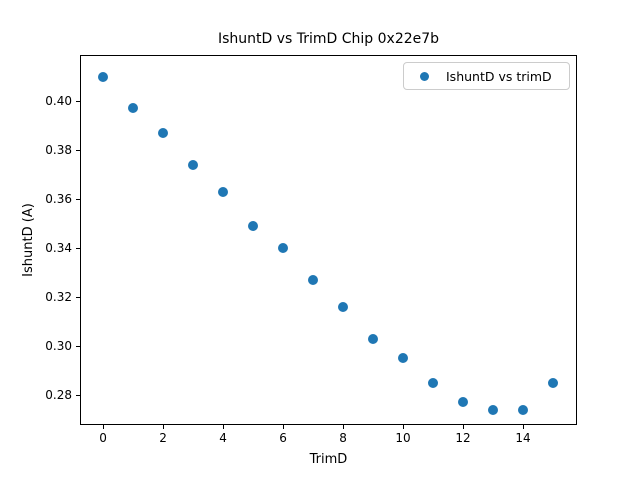  I want to click on x-tick-label: 2, so click(163, 438).